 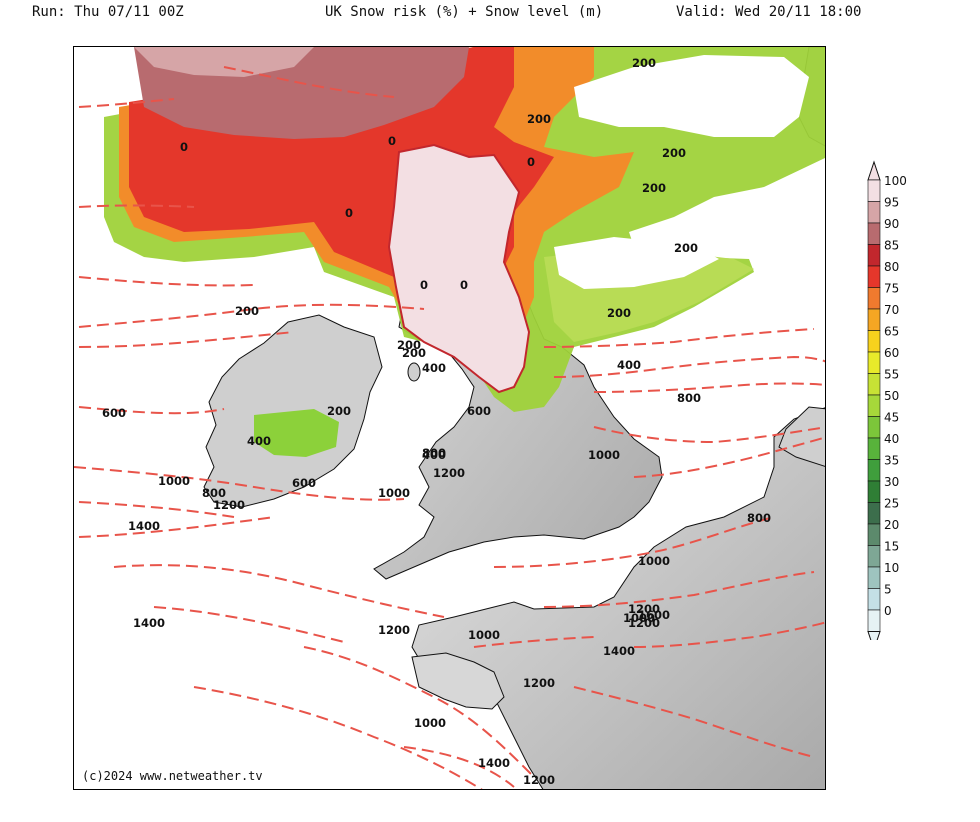 I want to click on denmark-land, so click(x=801, y=436).